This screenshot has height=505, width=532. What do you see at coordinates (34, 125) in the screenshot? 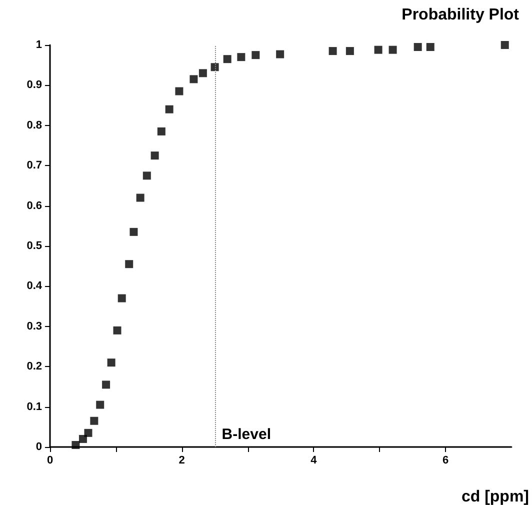
I see `y-tick-label: 0.8` at bounding box center [34, 125].